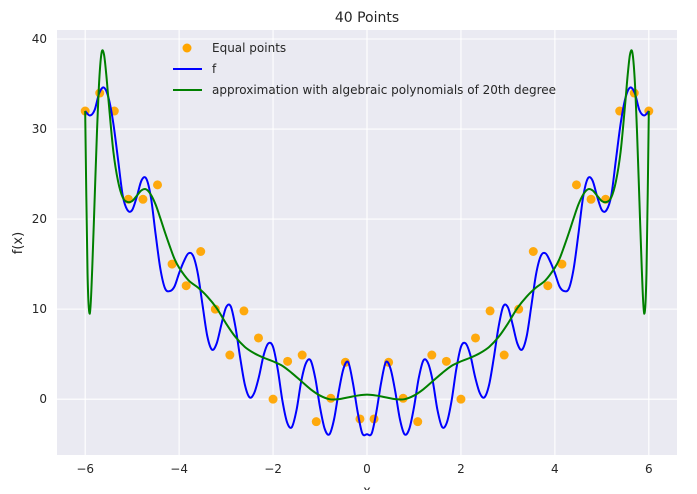 Image resolution: width=697 pixels, height=494 pixels. Describe the element at coordinates (649, 469) in the screenshot. I see `x-tick-label: 6` at that location.